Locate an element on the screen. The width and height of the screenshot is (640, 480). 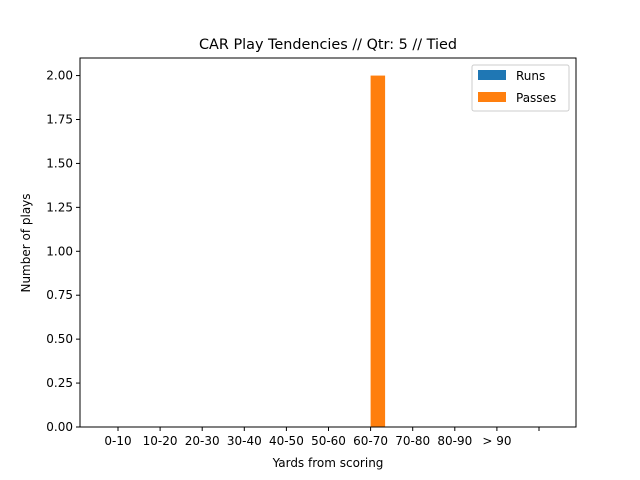
y-tick-label: 1.00 is located at coordinates (59, 251).